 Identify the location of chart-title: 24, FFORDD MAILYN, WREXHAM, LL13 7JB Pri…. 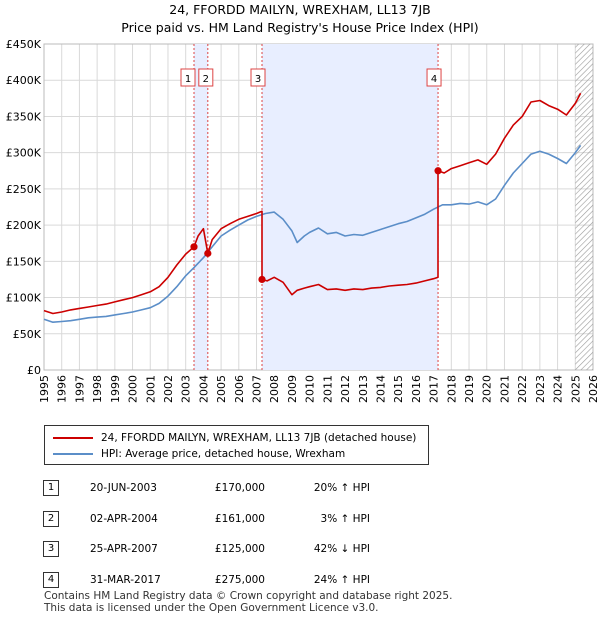
(300, 19).